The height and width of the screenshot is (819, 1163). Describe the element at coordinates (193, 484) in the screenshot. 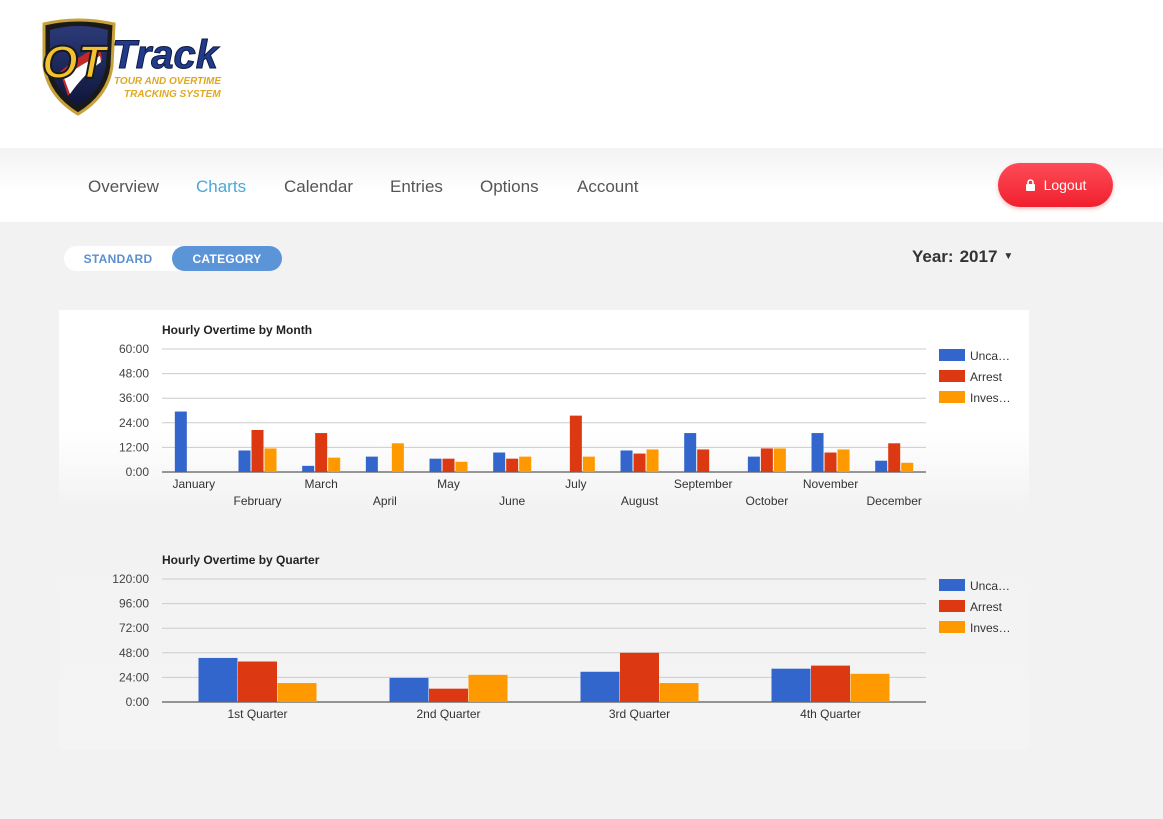

I see `x-tick-label-0-0: January` at that location.